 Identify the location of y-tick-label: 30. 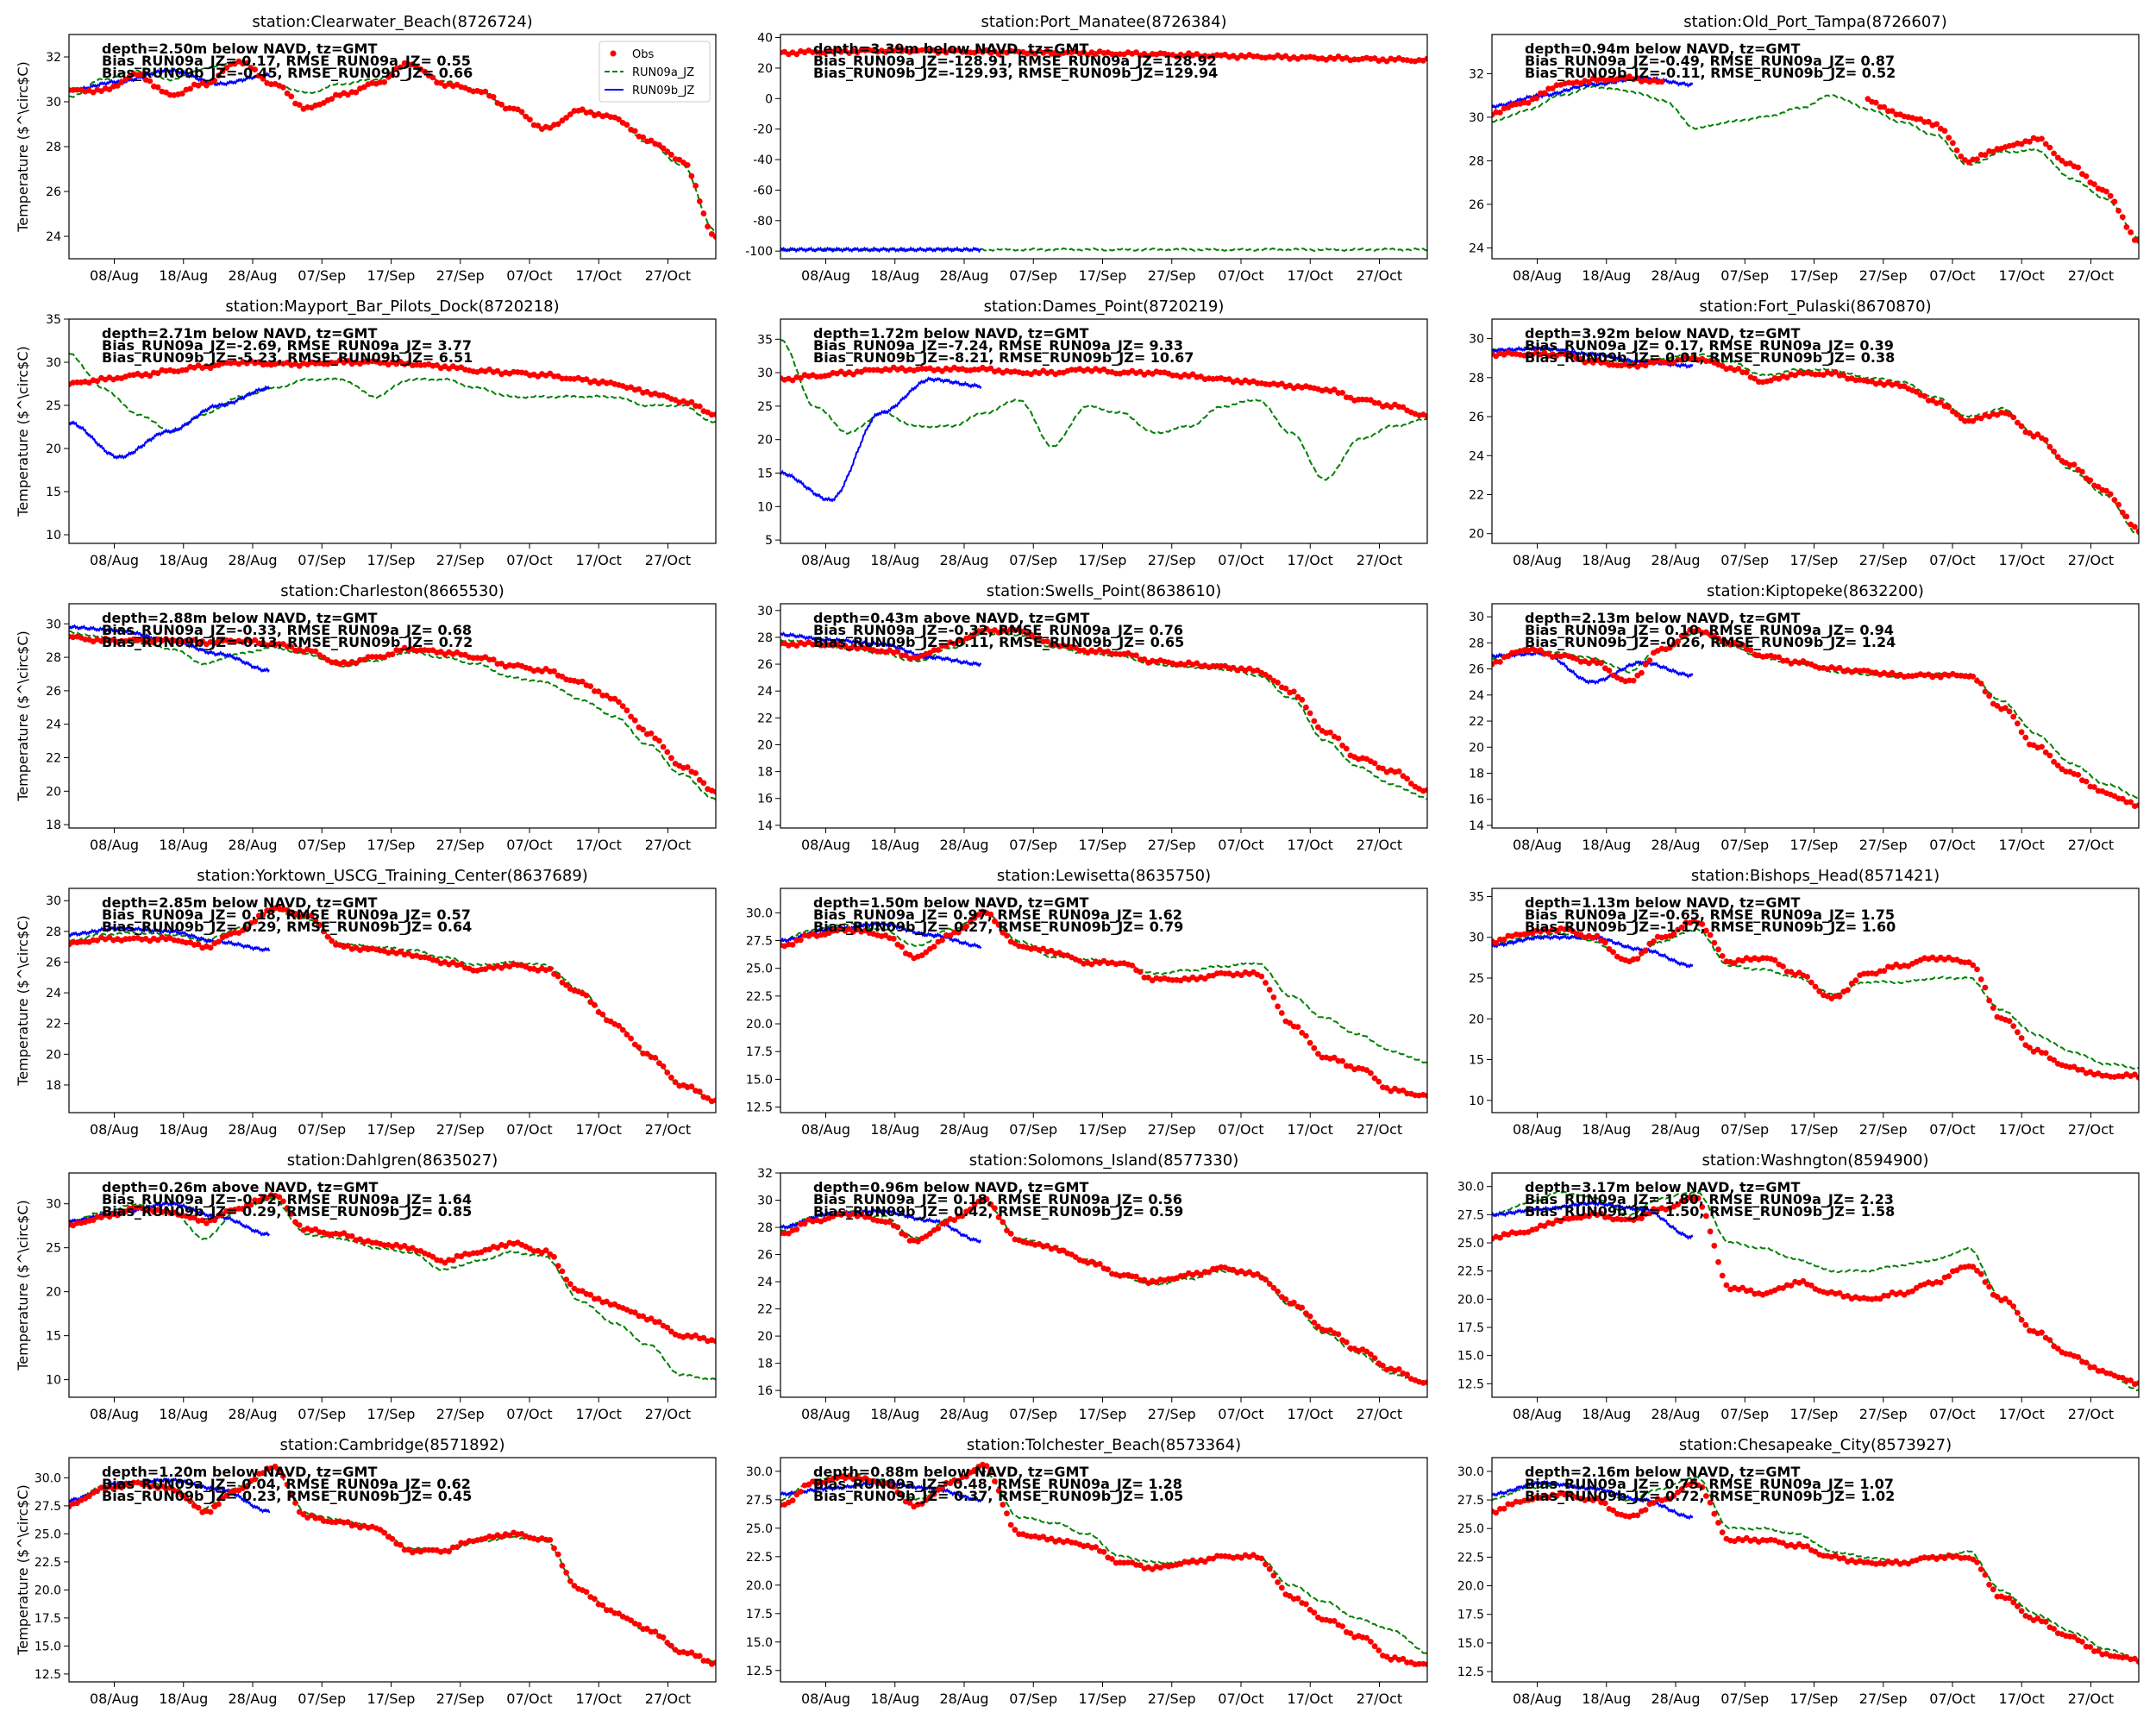
(765, 612).